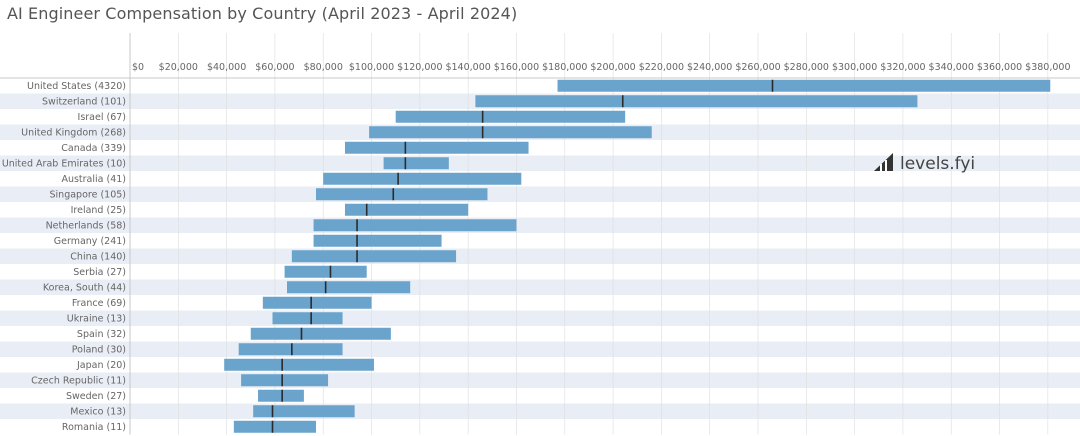 The image size is (1080, 436). What do you see at coordinates (323, 67) in the screenshot?
I see `x-tick-label: $80,000` at bounding box center [323, 67].